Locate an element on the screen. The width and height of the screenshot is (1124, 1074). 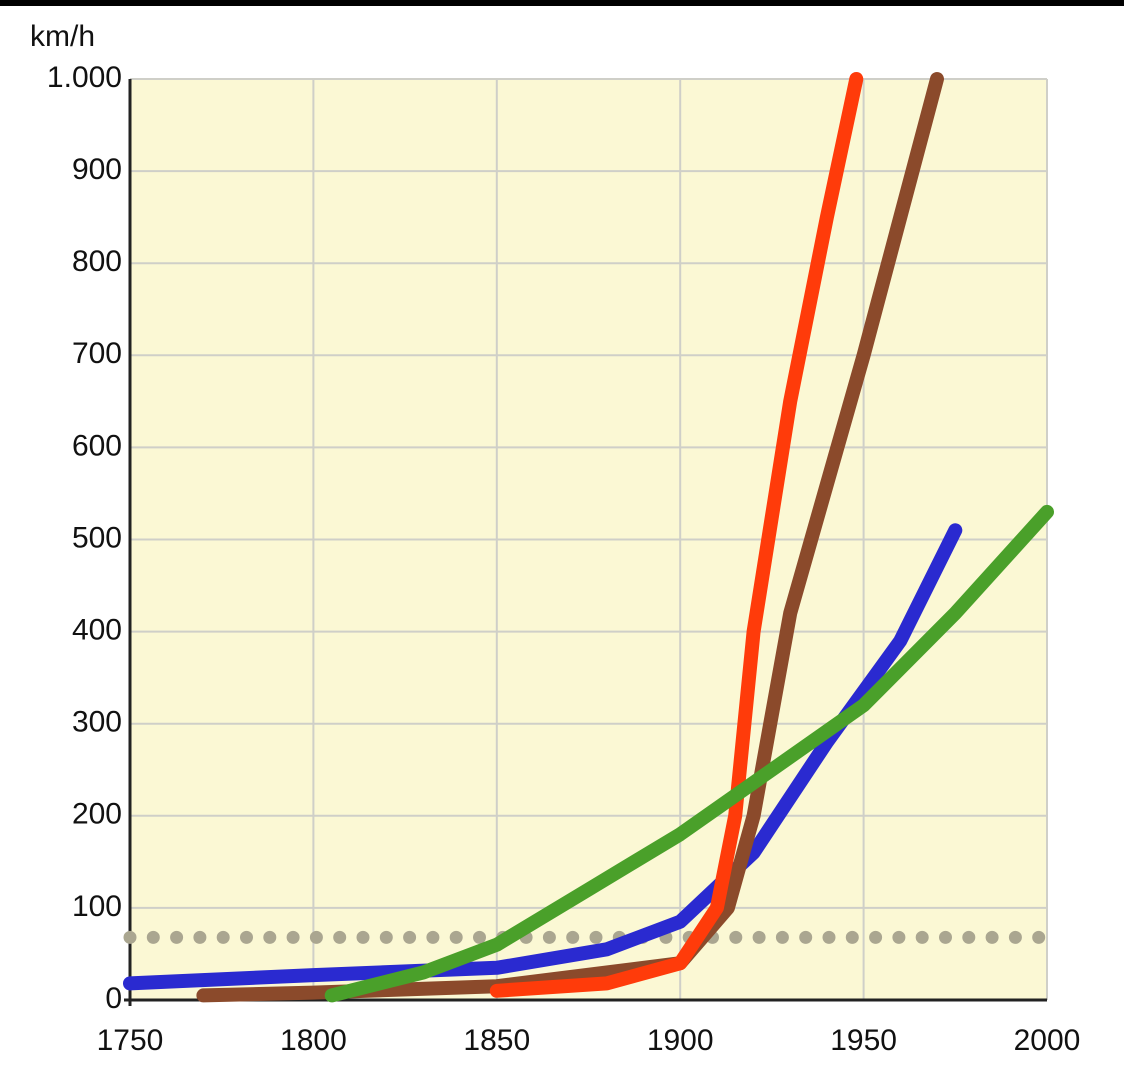
x-tick-label: 1900 is located at coordinates (680, 1040).